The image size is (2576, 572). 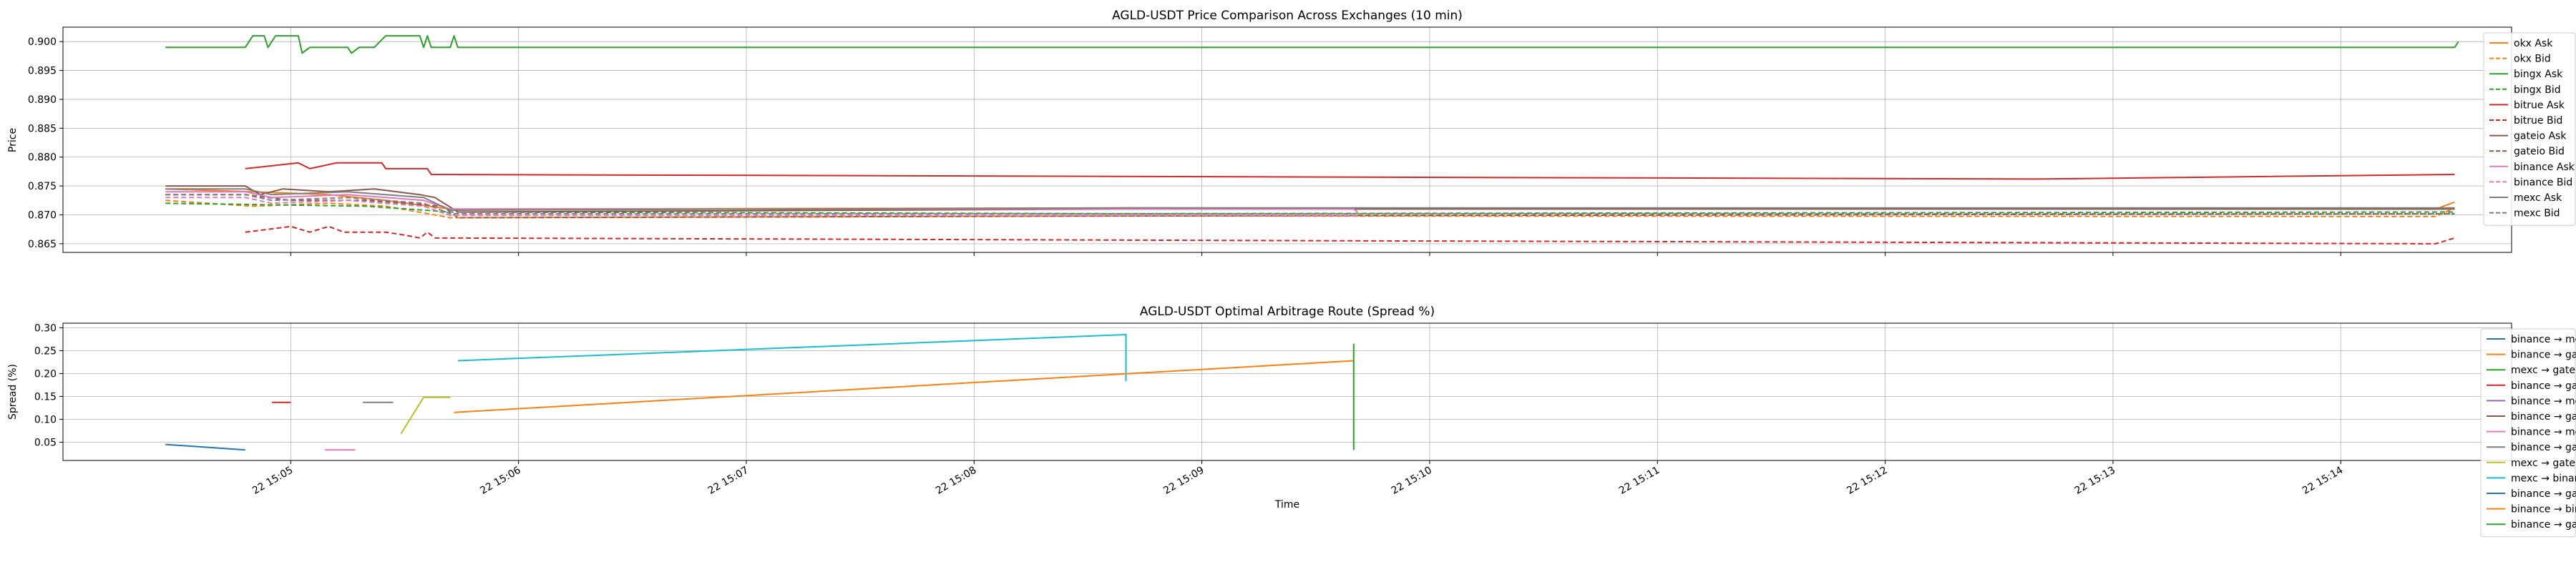 I want to click on price-legend-label: bingx Bid, so click(x=2537, y=90).